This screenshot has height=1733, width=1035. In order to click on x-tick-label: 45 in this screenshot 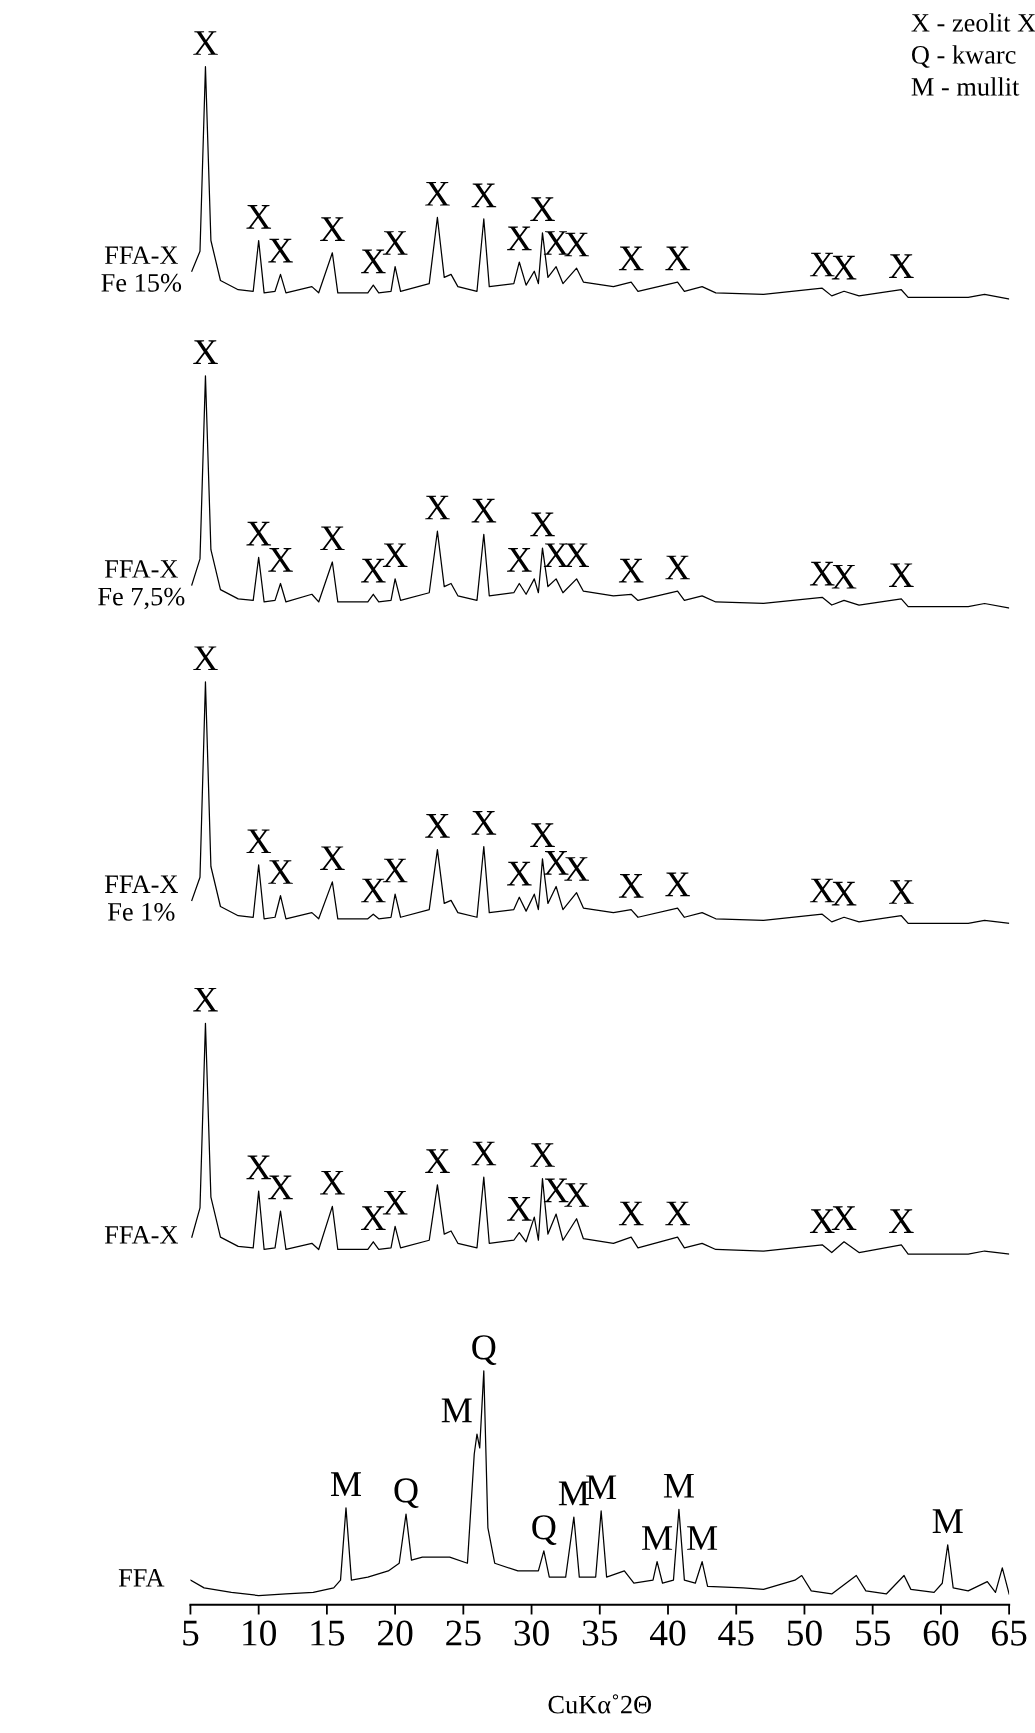, I will do `click(736, 1633)`.